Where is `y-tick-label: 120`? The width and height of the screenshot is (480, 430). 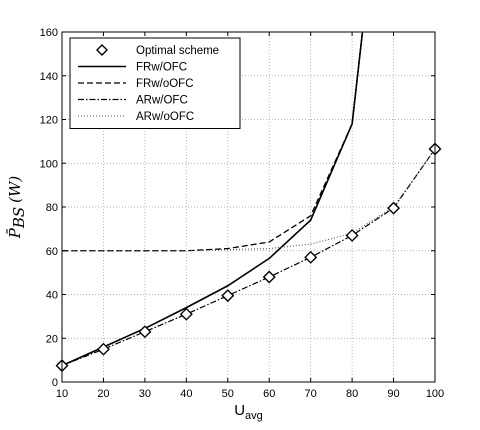
y-tick-label: 120 is located at coordinates (49, 121).